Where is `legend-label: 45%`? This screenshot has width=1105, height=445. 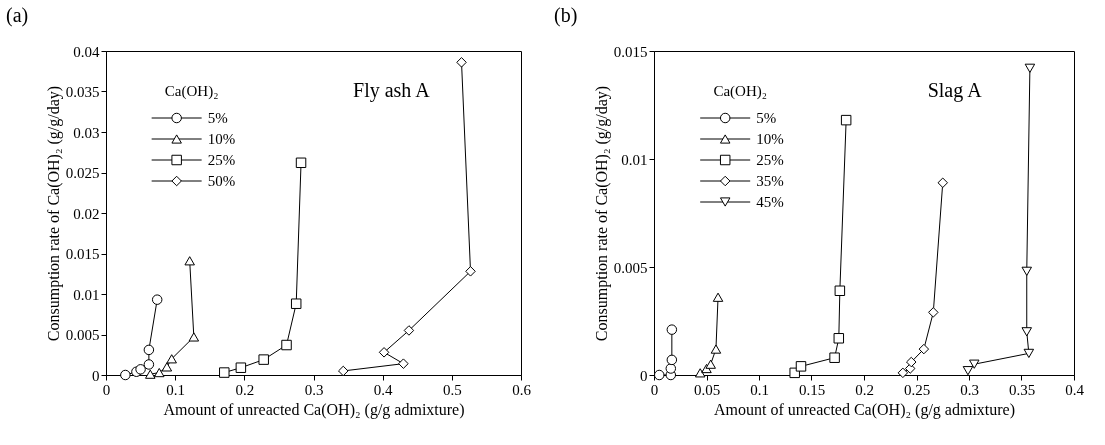
legend-label: 45% is located at coordinates (770, 202).